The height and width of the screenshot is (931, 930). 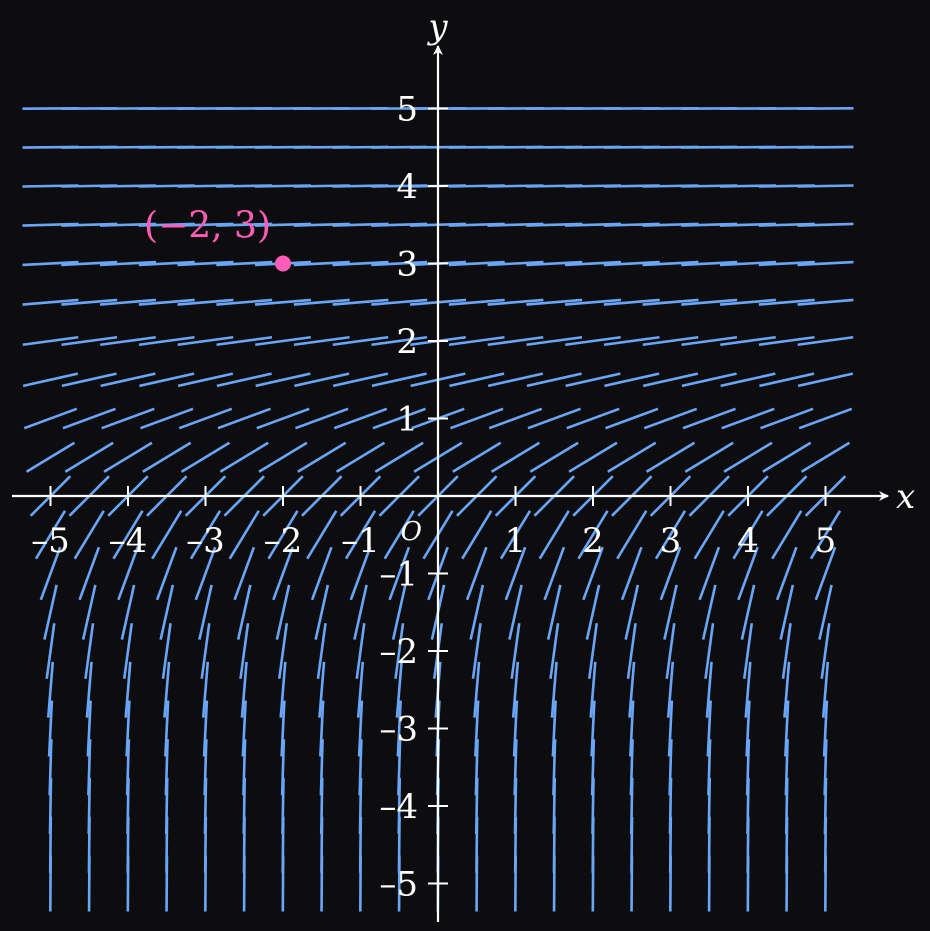 I want to click on y-axis-label: y, so click(x=437, y=27).